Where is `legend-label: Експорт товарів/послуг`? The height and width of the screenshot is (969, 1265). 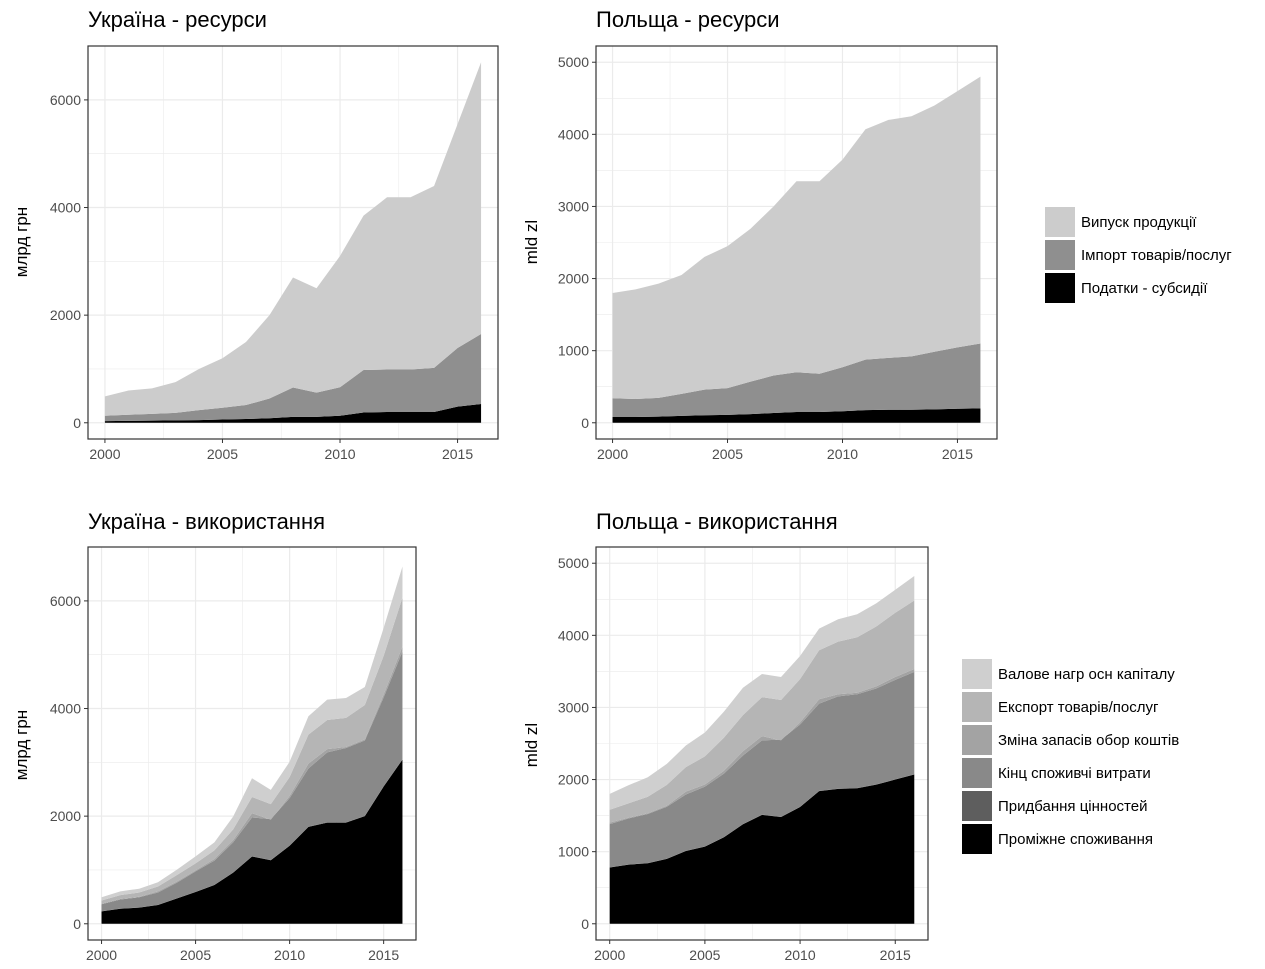
legend-label: Експорт товарів/послуг is located at coordinates (1078, 707).